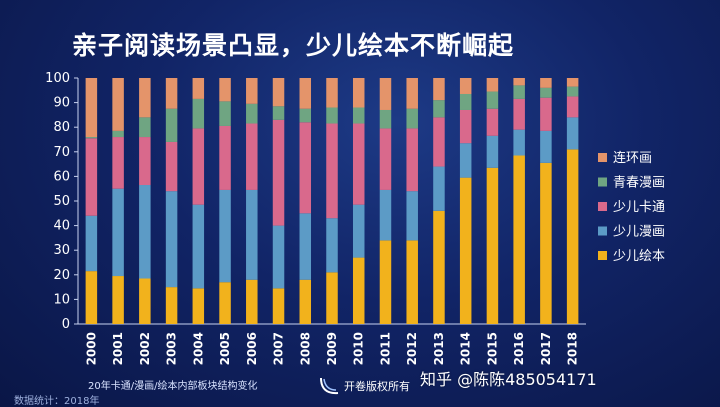  Describe the element at coordinates (61, 176) in the screenshot. I see `y-tick-label: 60` at that location.